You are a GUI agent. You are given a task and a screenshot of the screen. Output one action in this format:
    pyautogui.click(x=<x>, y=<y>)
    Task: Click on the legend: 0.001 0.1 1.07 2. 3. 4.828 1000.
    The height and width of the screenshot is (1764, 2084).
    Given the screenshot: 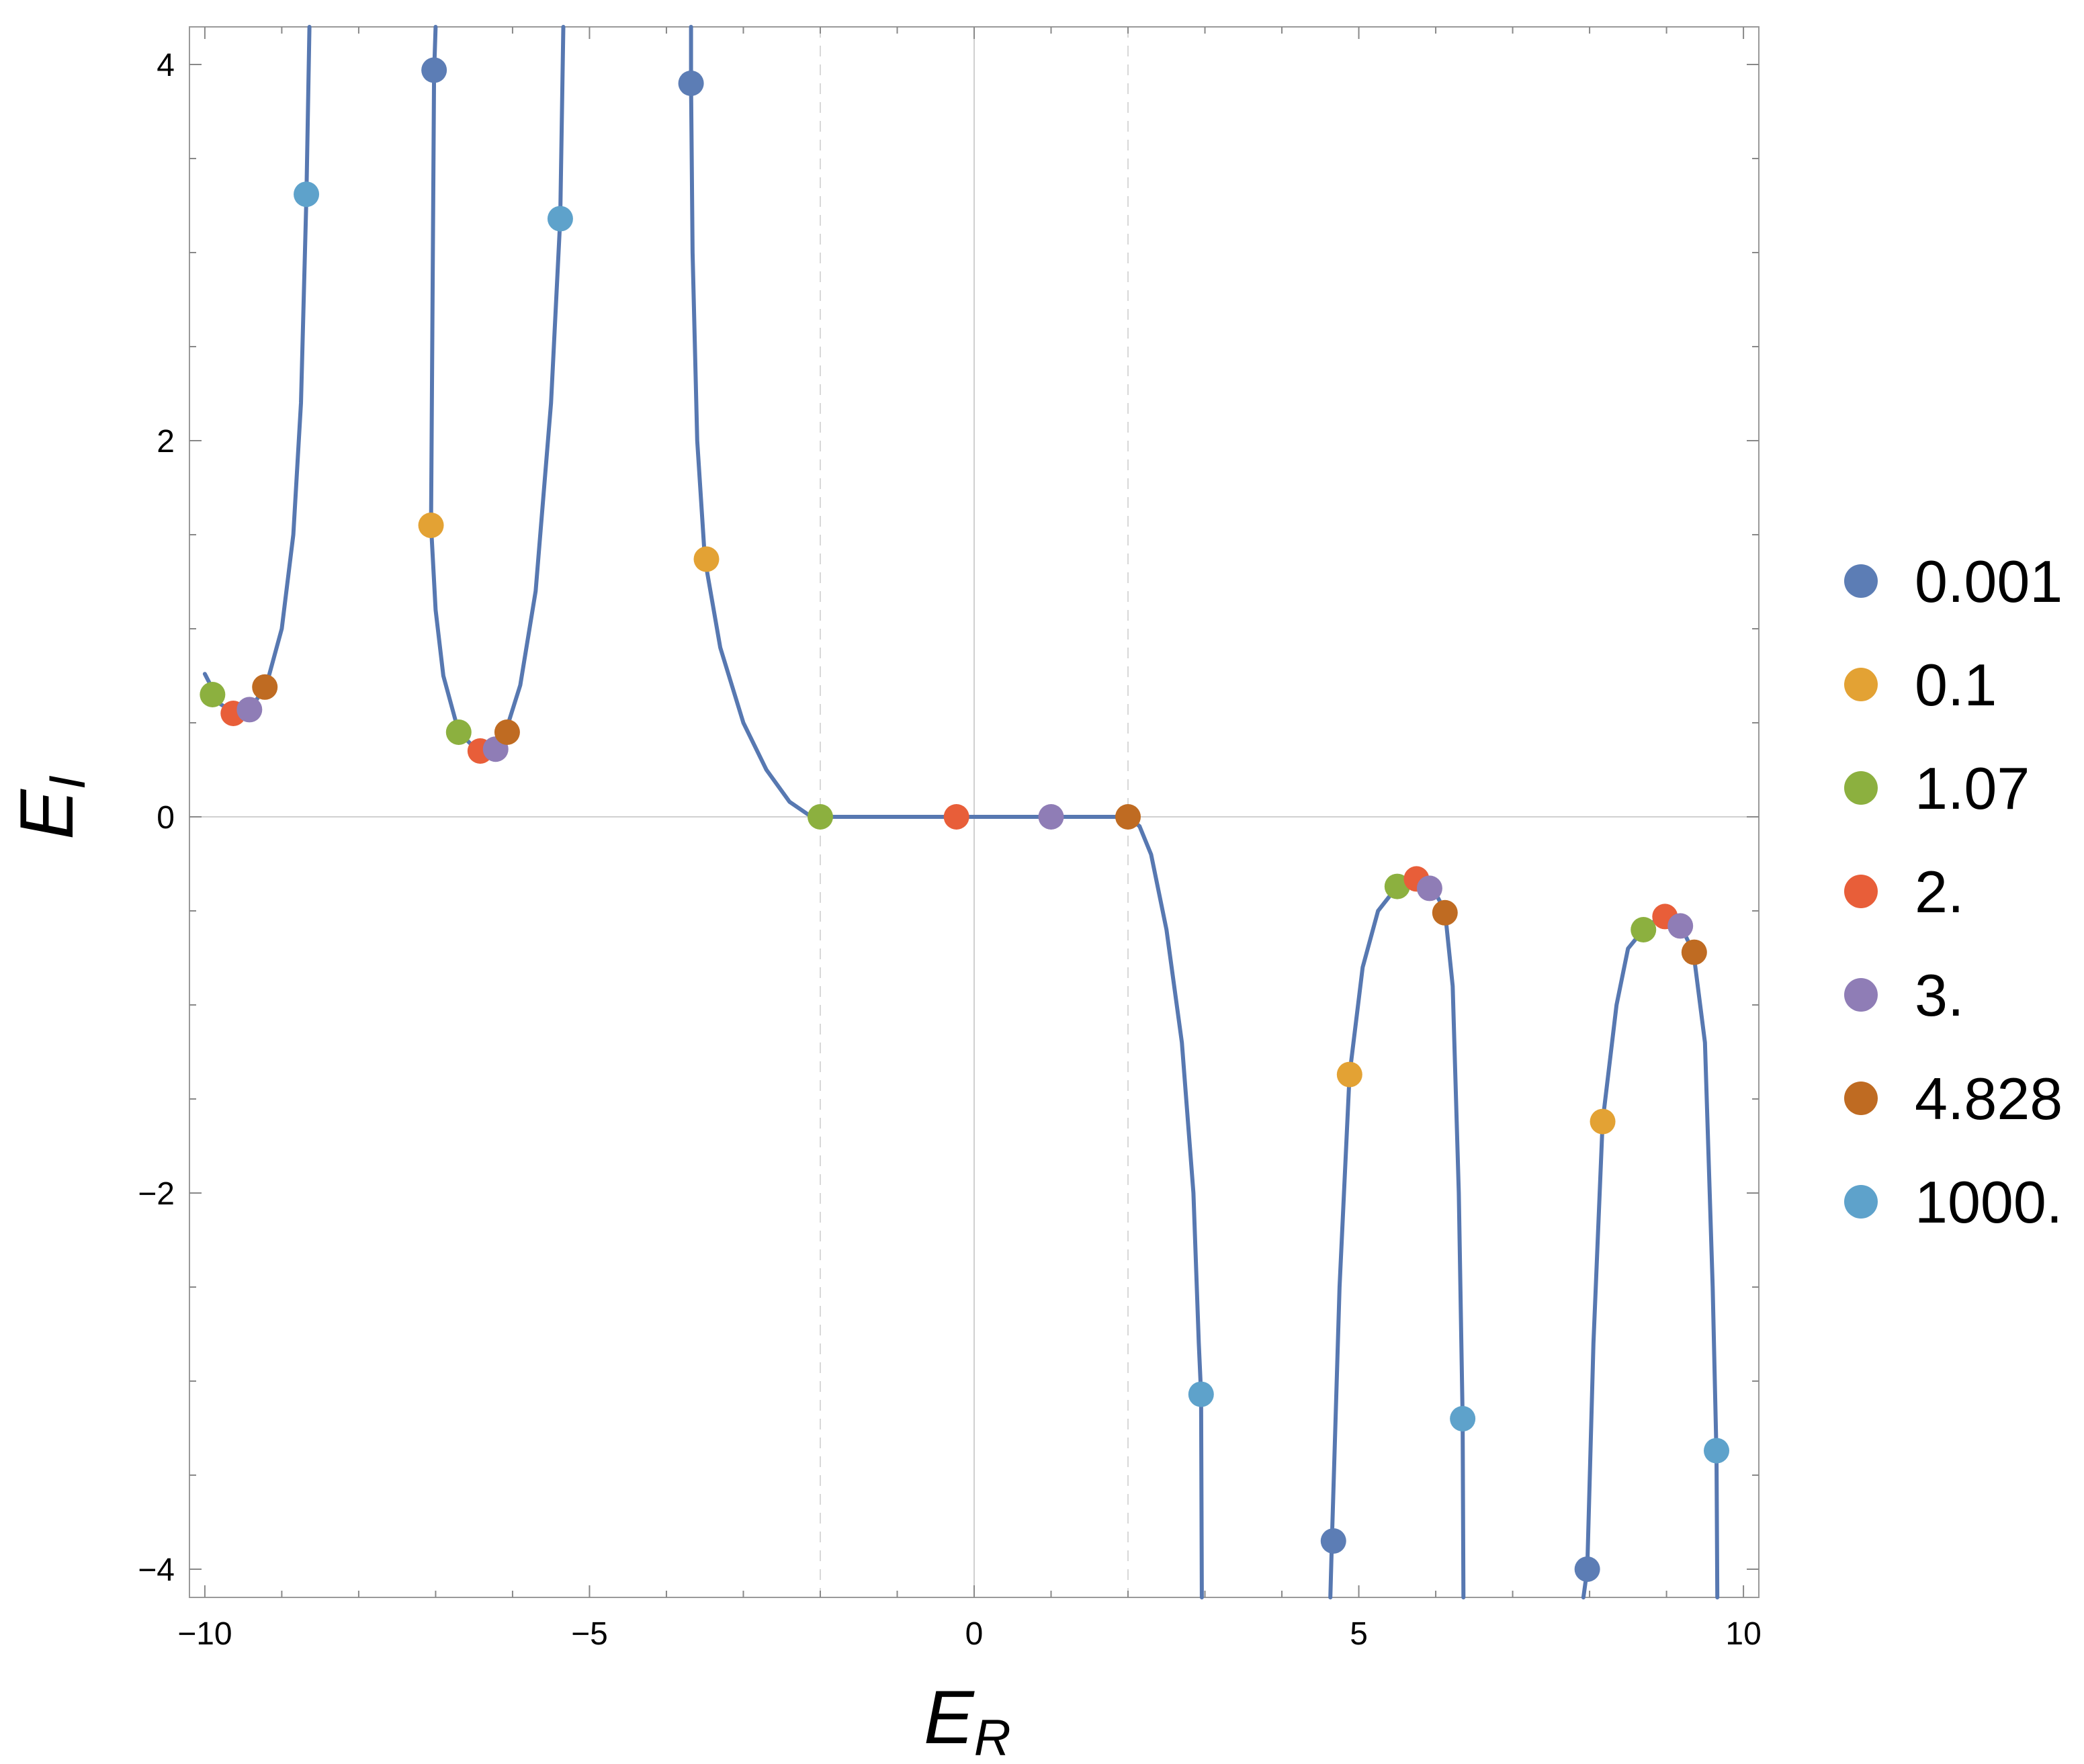 What is the action you would take?
    pyautogui.click(x=1953, y=891)
    